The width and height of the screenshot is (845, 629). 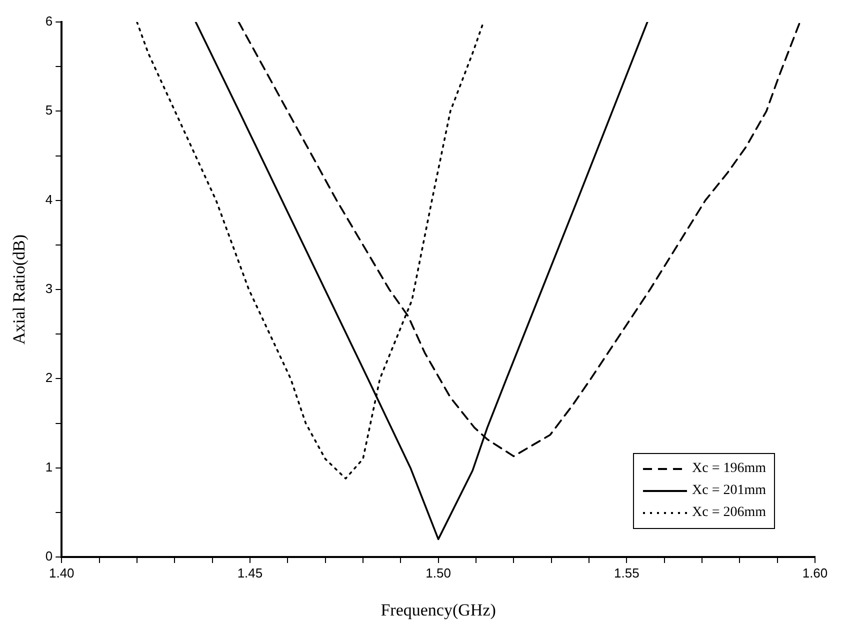 I want to click on x-tick-label: 1.50, so click(x=438, y=572).